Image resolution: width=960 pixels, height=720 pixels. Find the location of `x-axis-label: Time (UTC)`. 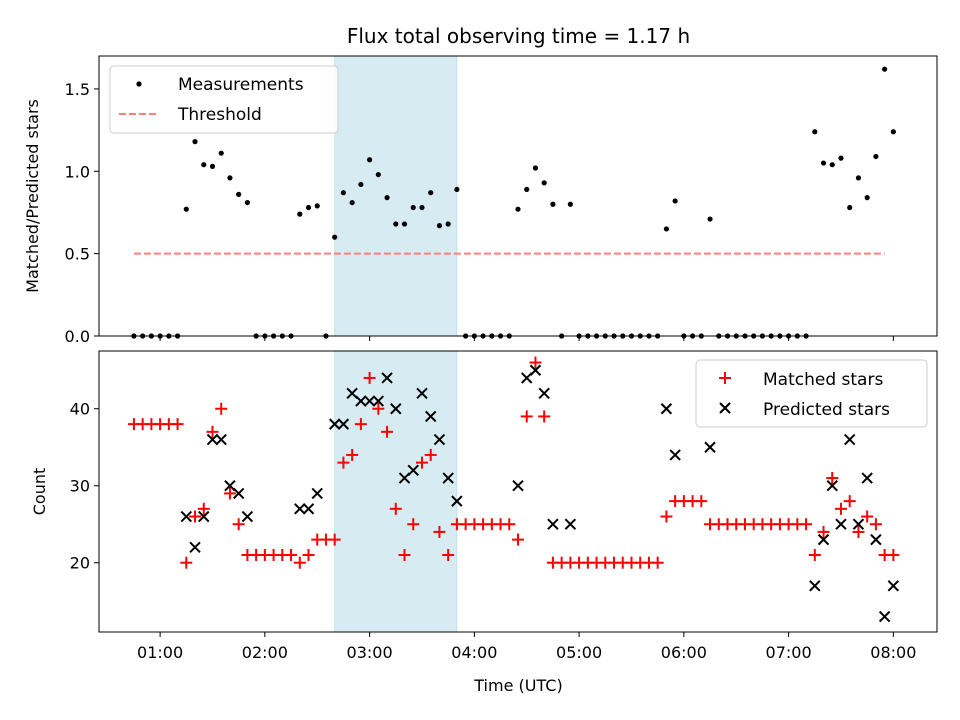

x-axis-label: Time (UTC) is located at coordinates (517, 685).